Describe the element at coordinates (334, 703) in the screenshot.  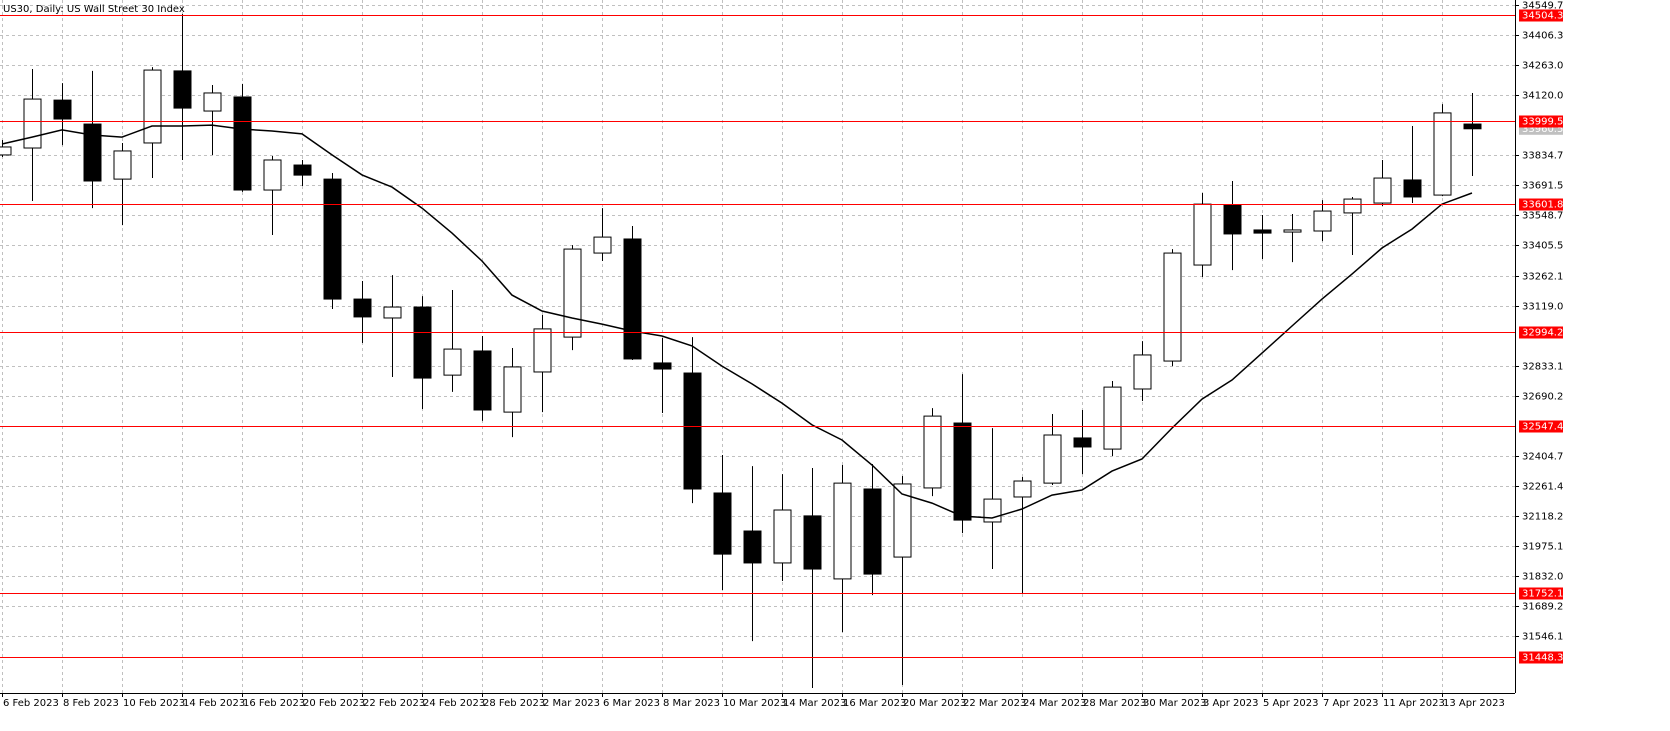
I see `x-tick-label: 20 Feb 2023` at that location.